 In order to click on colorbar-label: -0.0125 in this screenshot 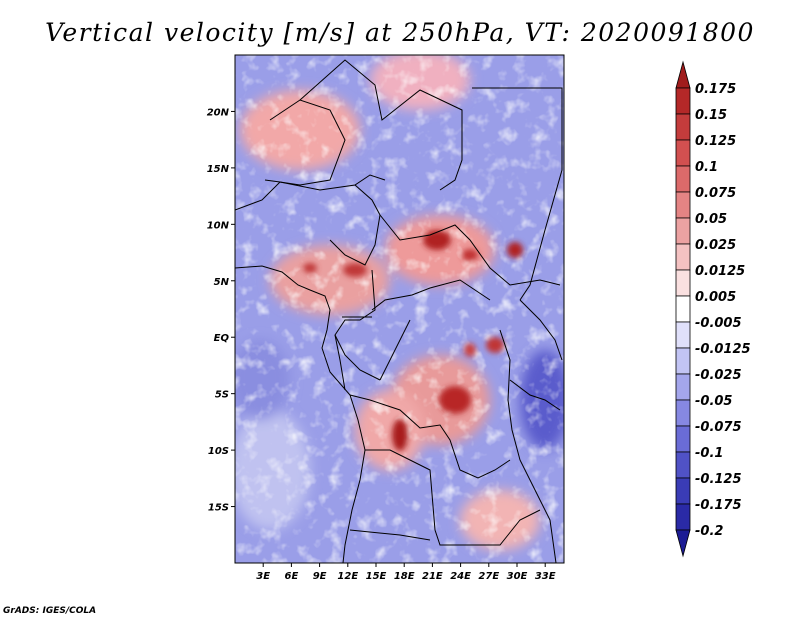, I will do `click(723, 349)`.